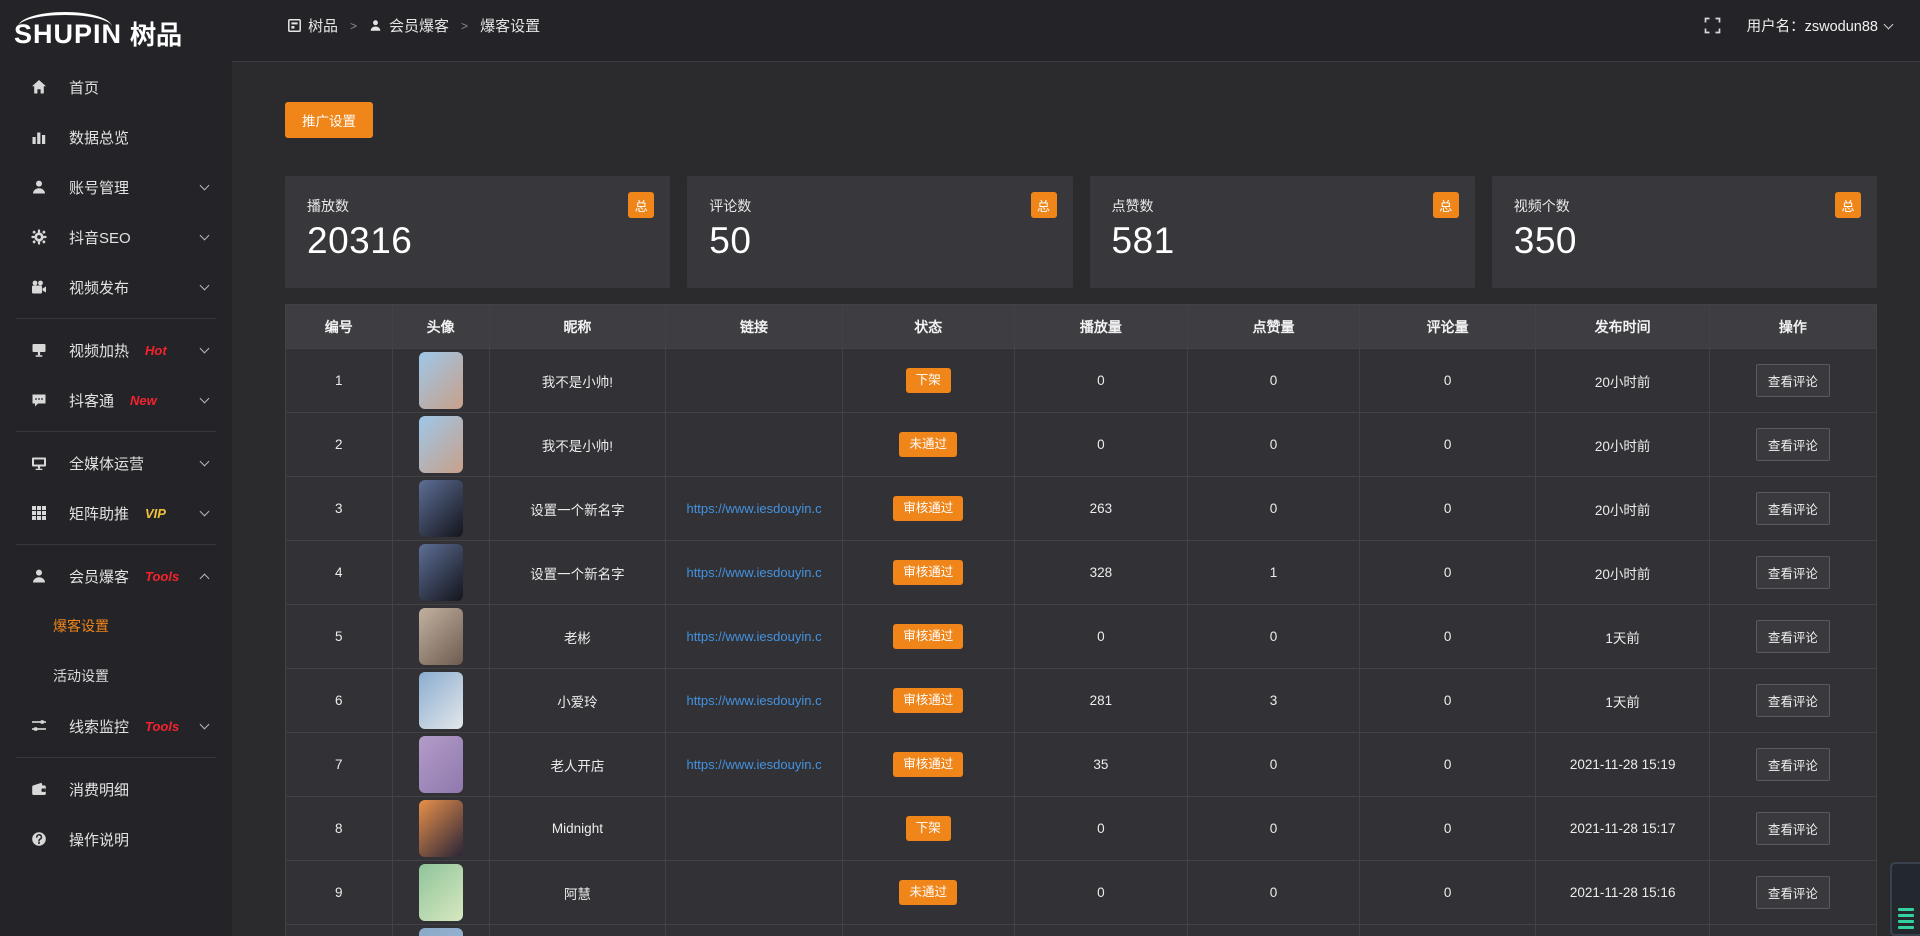 The width and height of the screenshot is (1920, 936). I want to click on sidebar-item-omnimedia-operation: 全媒体运营, so click(116, 463).